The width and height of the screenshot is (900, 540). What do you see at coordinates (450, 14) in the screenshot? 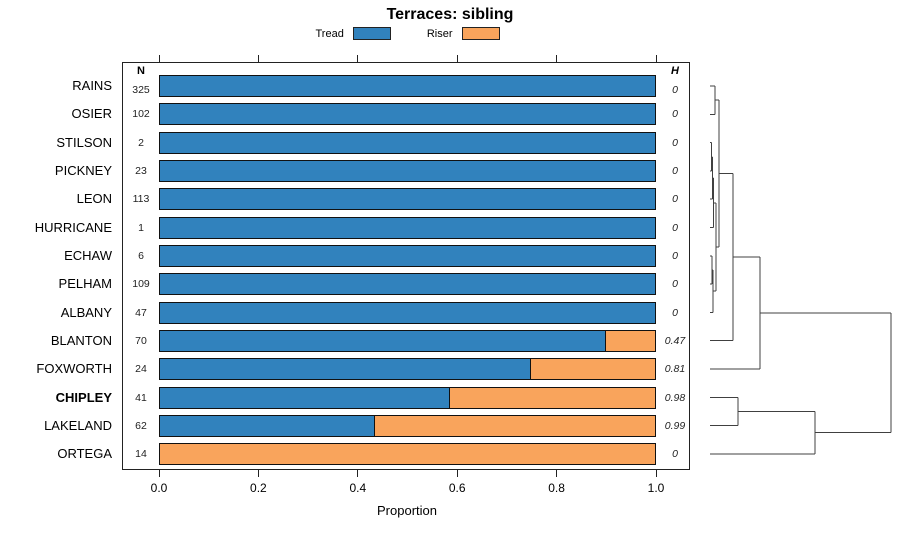
I see `chart-title: Terraces: sibling` at bounding box center [450, 14].